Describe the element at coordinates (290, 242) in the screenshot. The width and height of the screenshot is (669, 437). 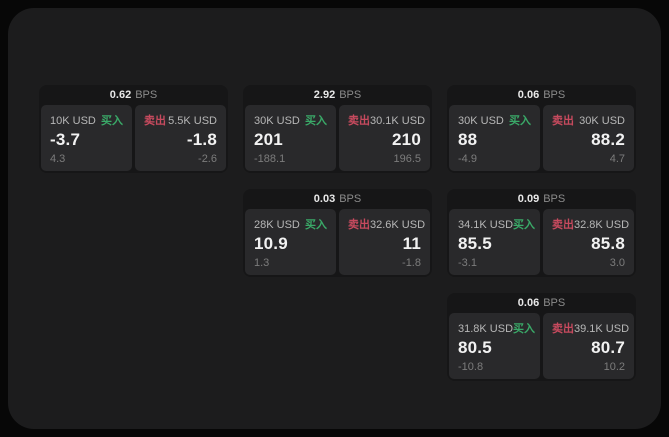
I see `buy-quote-panel: 28K USD 买入 10.9 1.3` at that location.